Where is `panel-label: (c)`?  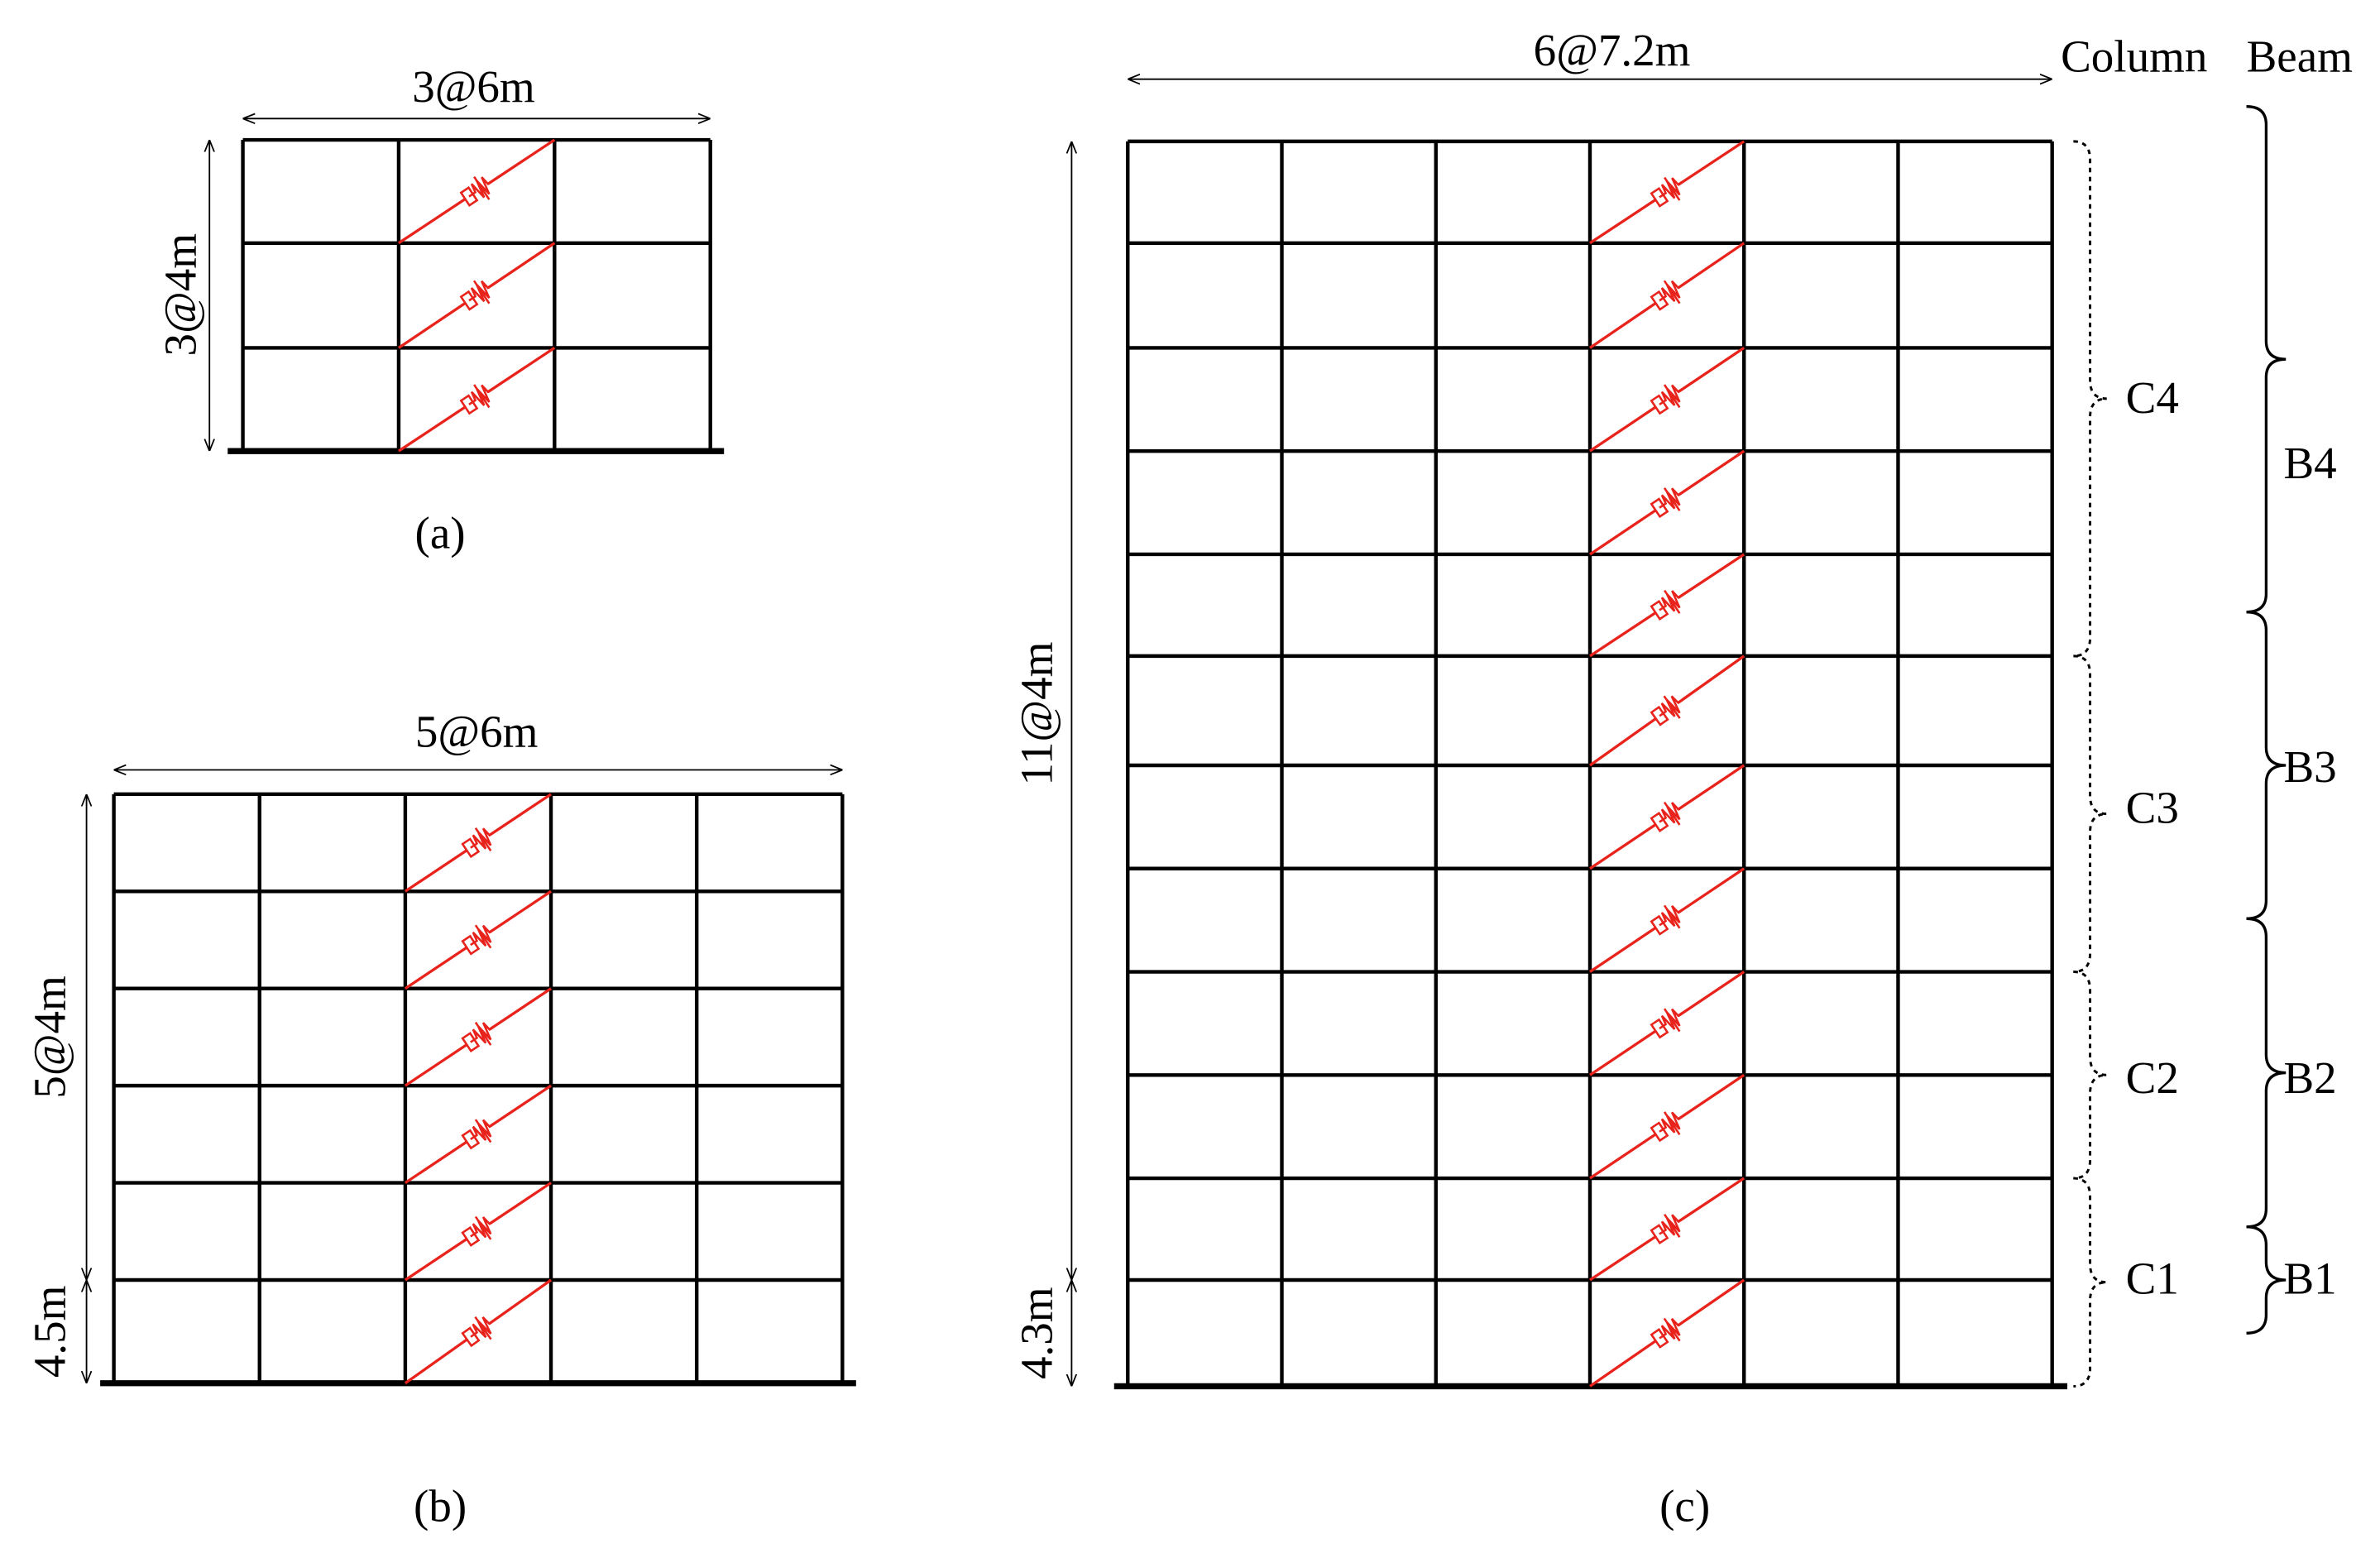 panel-label: (c) is located at coordinates (1684, 1506).